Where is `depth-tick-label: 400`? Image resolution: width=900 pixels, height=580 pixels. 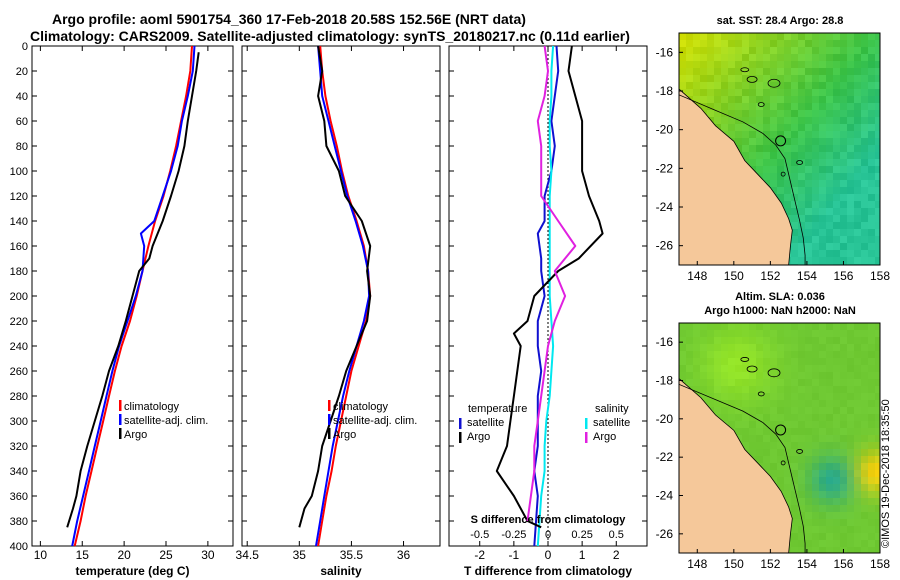 depth-tick-label: 400 is located at coordinates (19, 547).